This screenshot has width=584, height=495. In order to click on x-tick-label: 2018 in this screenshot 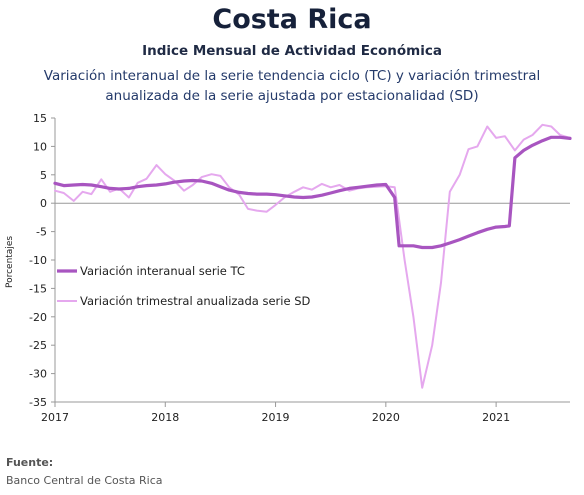, I will do `click(165, 417)`.